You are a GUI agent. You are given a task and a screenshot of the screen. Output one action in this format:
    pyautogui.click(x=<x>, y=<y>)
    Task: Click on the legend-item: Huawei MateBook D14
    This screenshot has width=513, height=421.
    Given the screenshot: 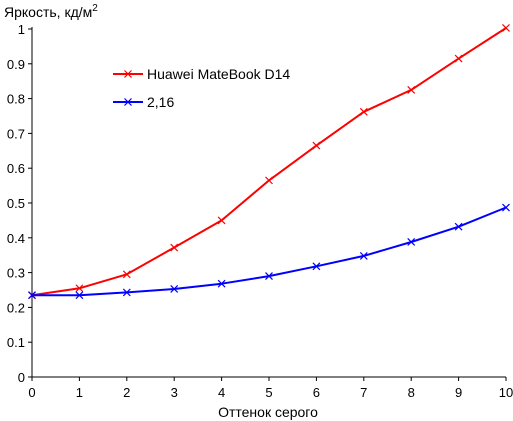 What is the action you would take?
    pyautogui.click(x=201, y=74)
    